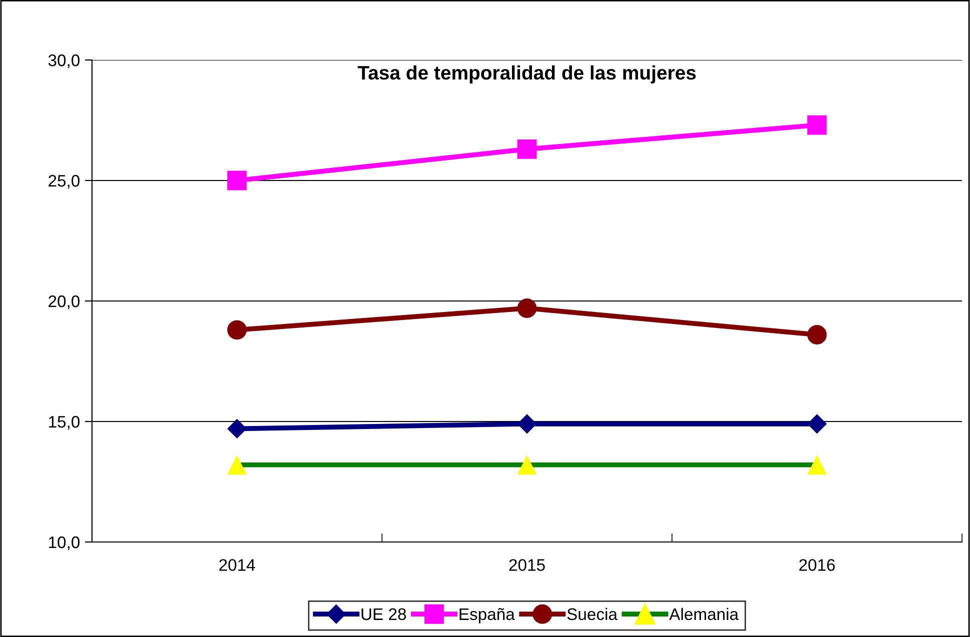 This screenshot has width=970, height=637. What do you see at coordinates (64, 61) in the screenshot?
I see `y-tick-label: 30,0` at bounding box center [64, 61].